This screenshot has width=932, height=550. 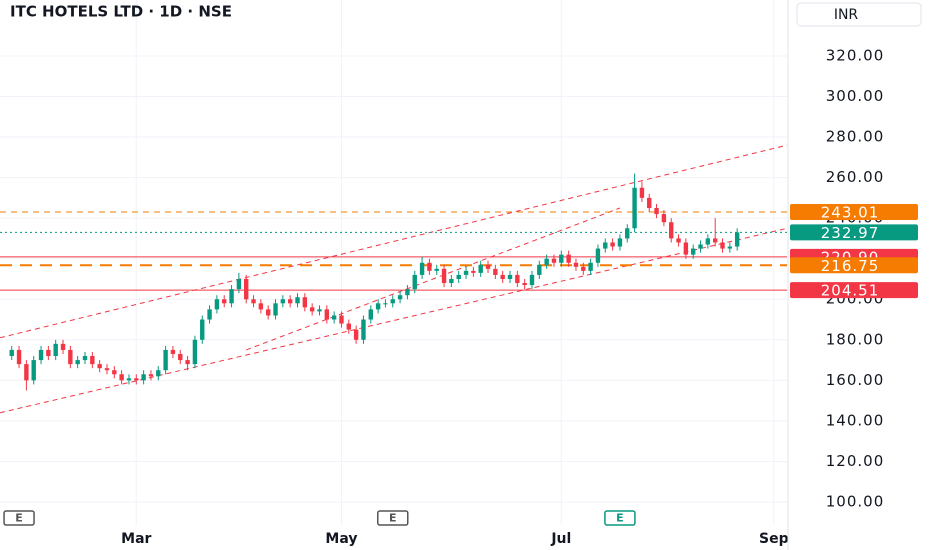 I want to click on chart-title: ITC HOTELS LTD · 1D · NSE, so click(x=121, y=12).